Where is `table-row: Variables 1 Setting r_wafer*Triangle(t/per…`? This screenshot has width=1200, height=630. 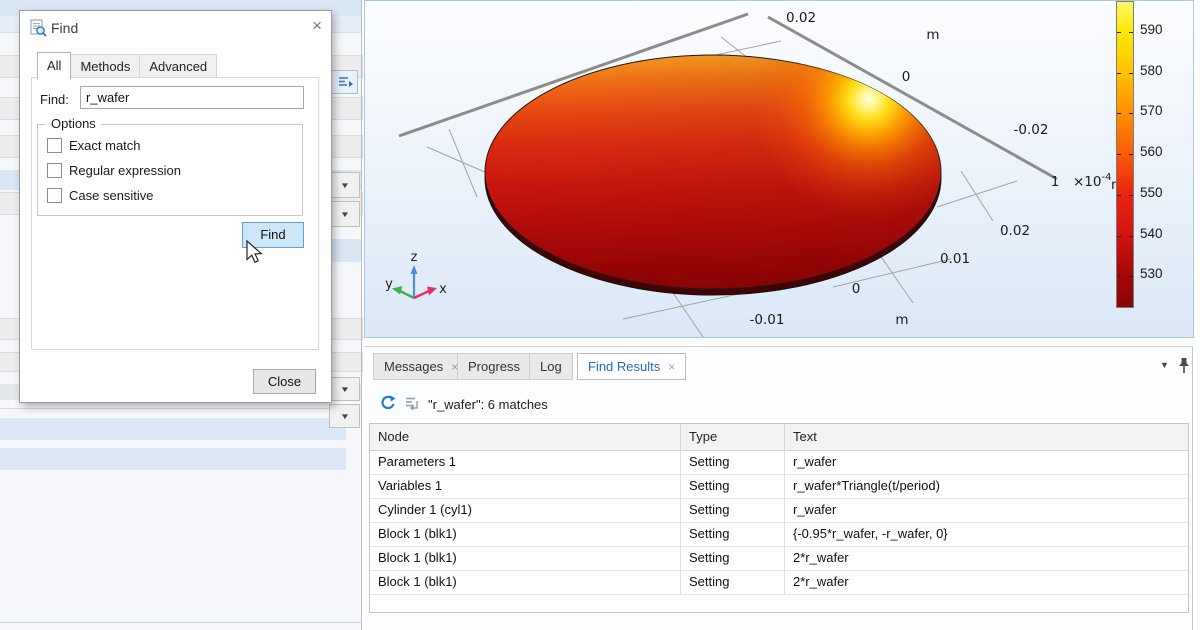
table-row: Variables 1 Setting r_wafer*Triangle(t/per… is located at coordinates (779, 487).